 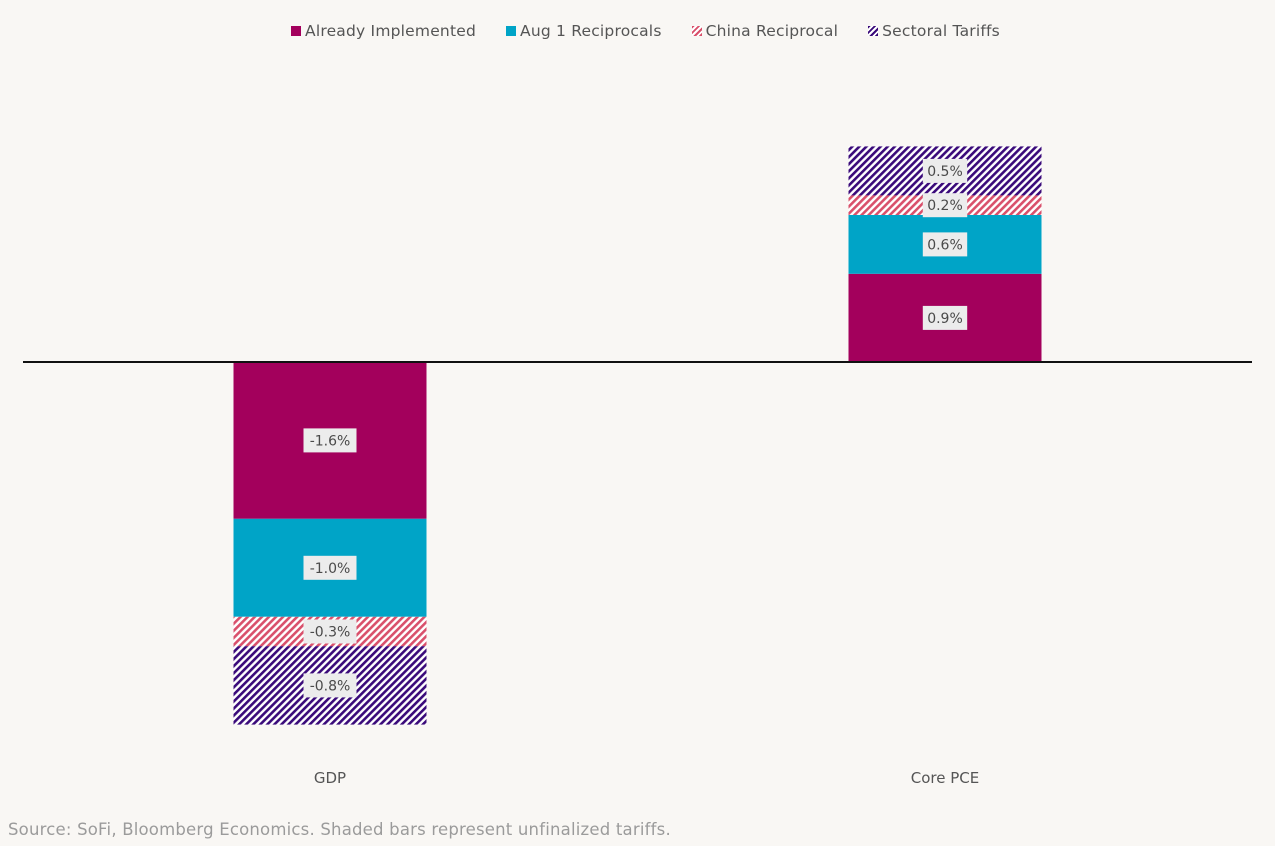 I want to click on legend-item-sectoral-tariffs: Sectoral Tariffs, so click(x=934, y=31).